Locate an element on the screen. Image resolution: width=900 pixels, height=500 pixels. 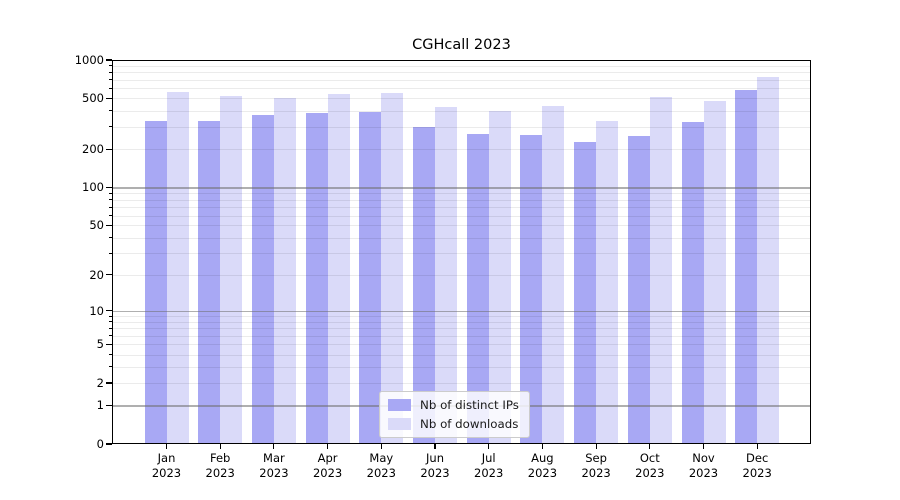
bar-downloads-mar is located at coordinates (284, 270).